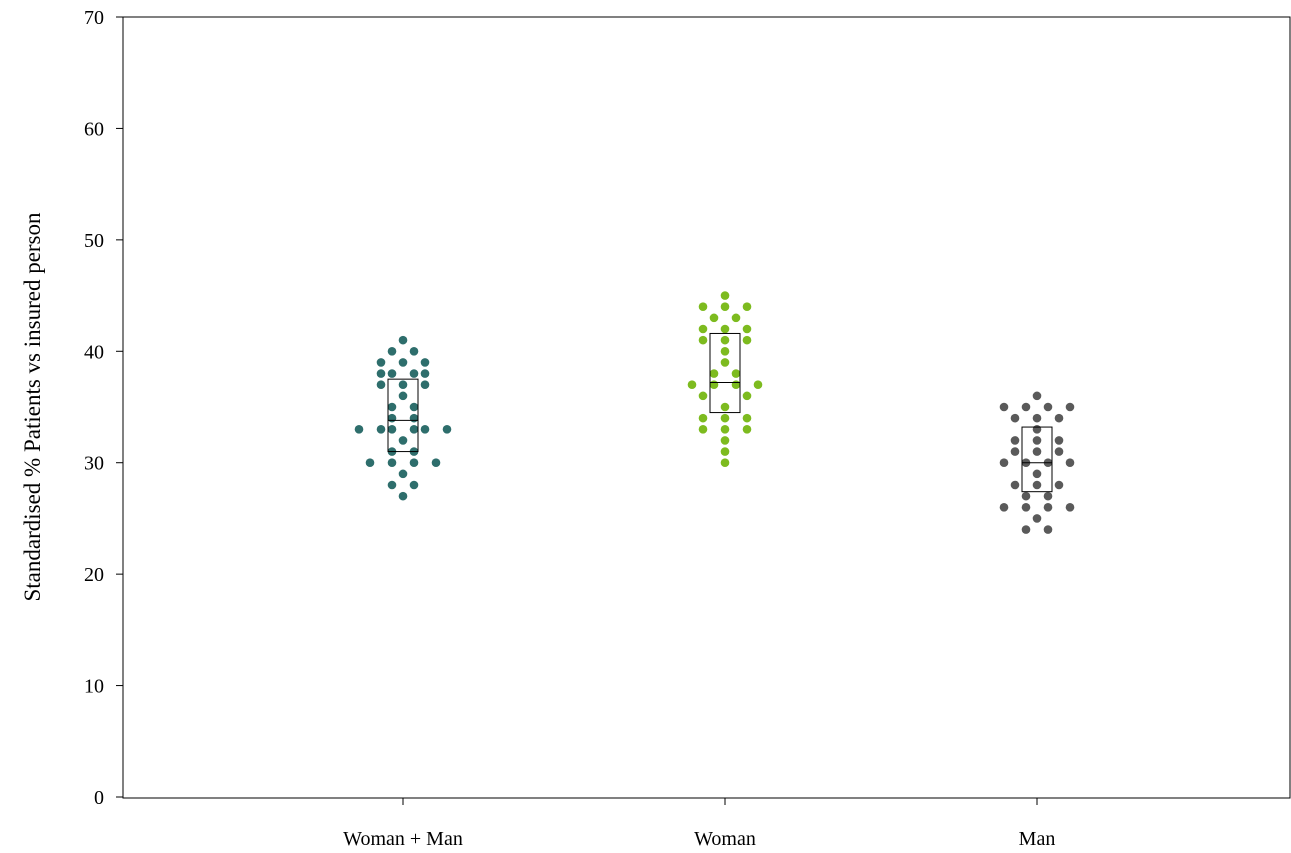  Describe the element at coordinates (1037, 839) in the screenshot. I see `x-tick-label: Man` at that location.